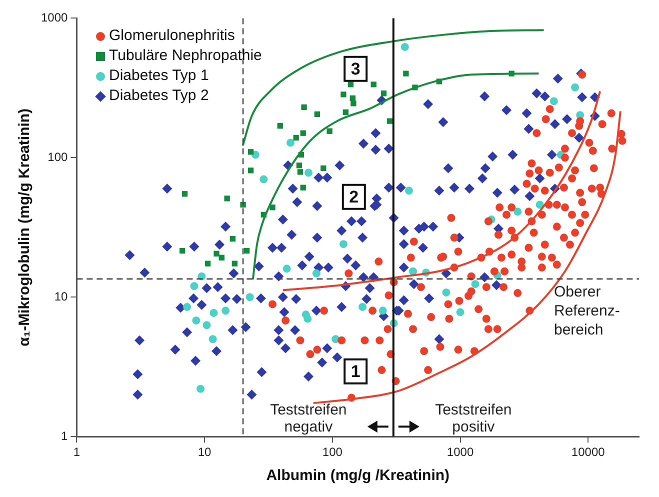  What do you see at coordinates (588, 452) in the screenshot?
I see `x-tick-label: 10000` at bounding box center [588, 452].